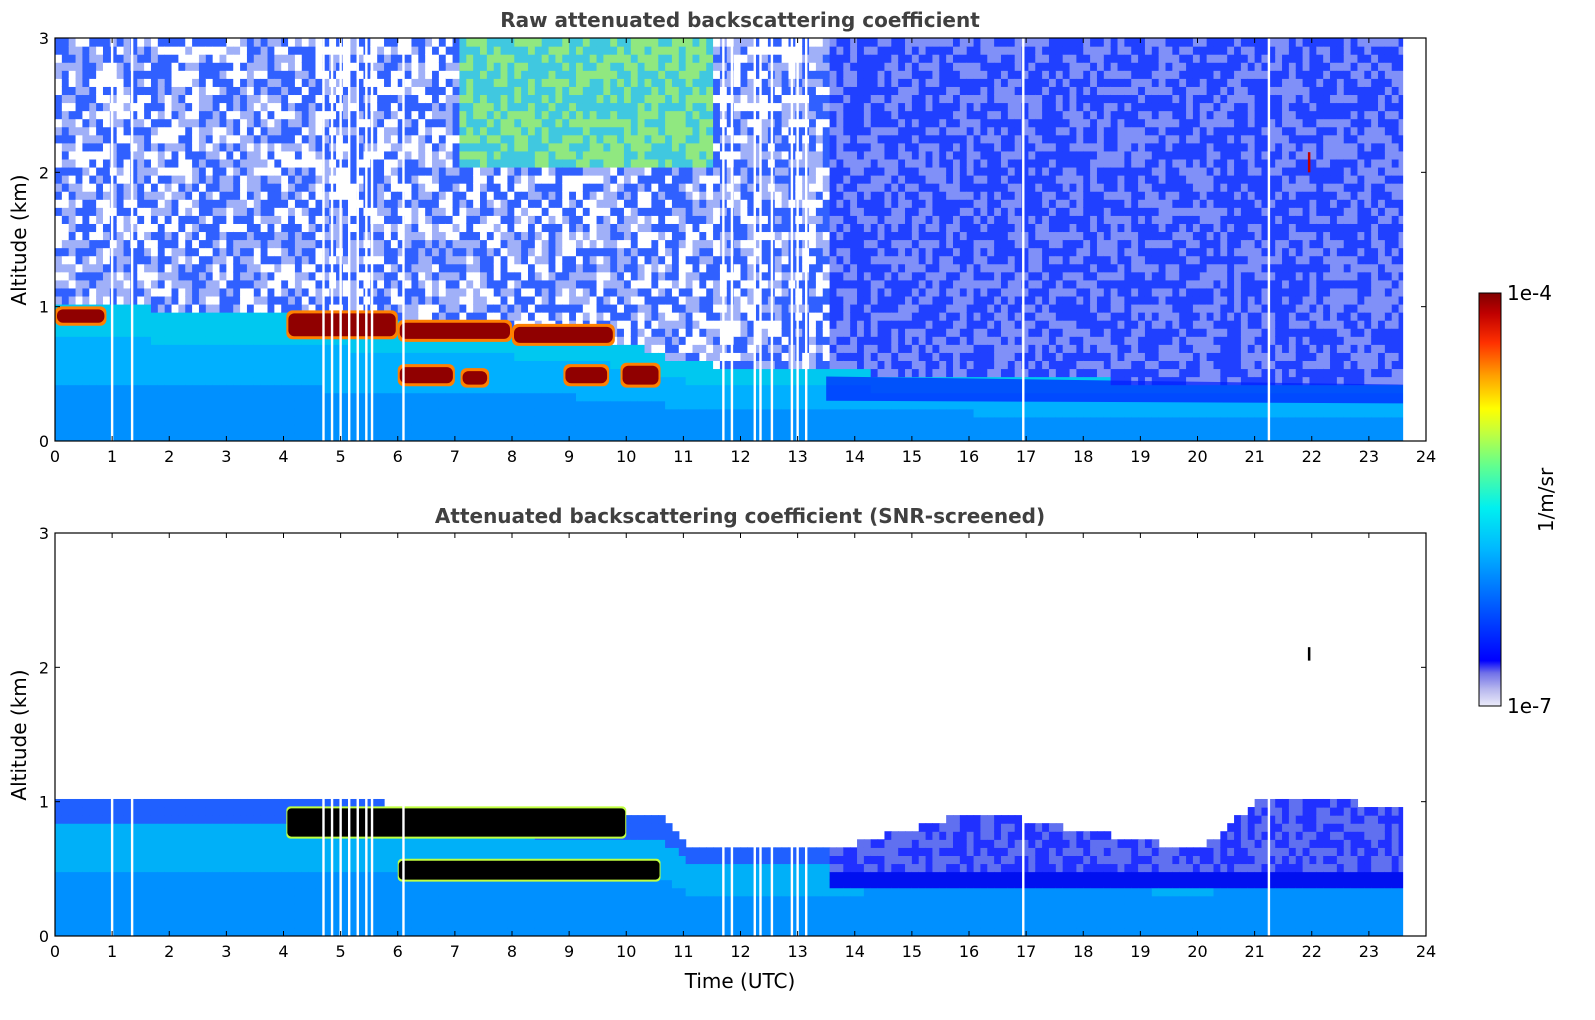  Describe the element at coordinates (1490, 499) in the screenshot. I see `colorbar-gradient` at that location.